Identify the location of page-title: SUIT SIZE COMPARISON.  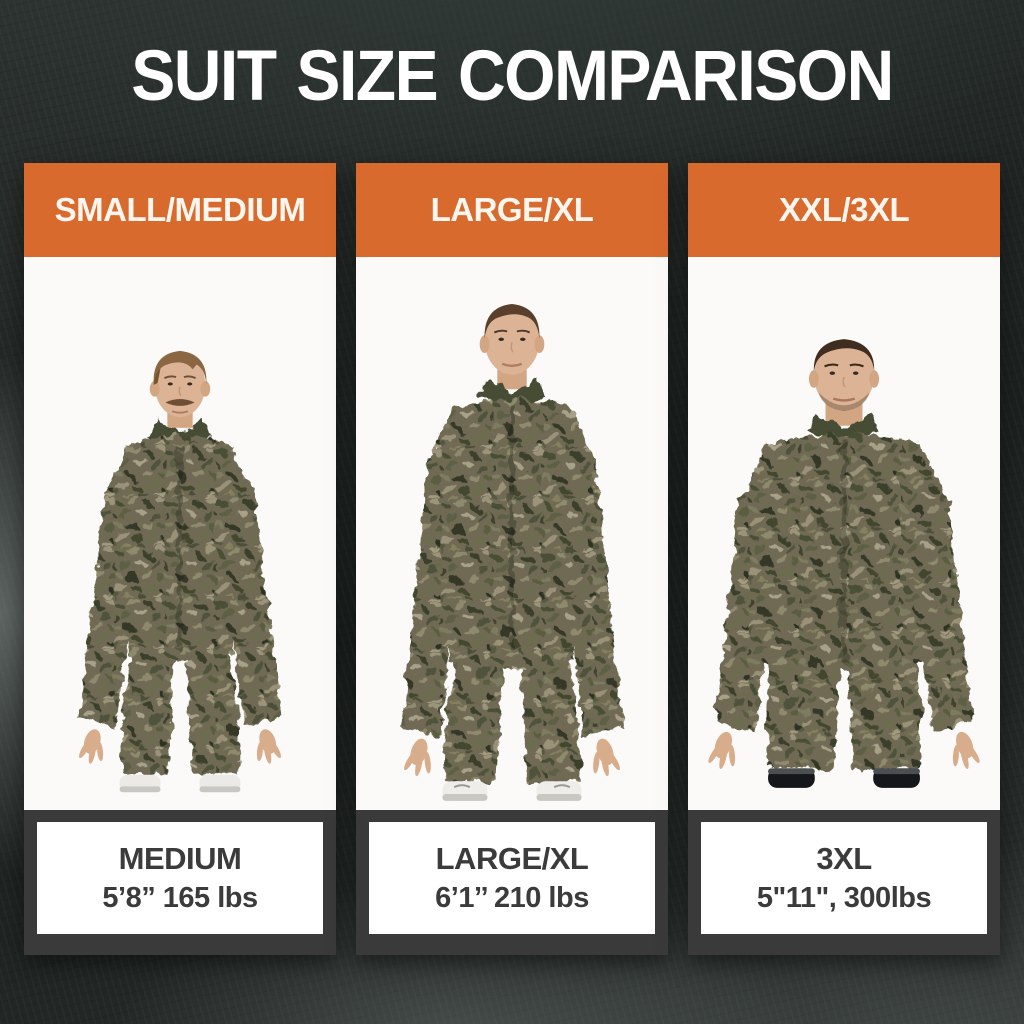
(512, 75).